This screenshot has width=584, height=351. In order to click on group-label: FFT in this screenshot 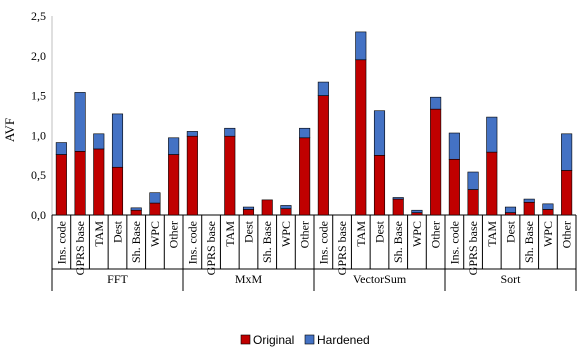, I will do `click(117, 279)`.